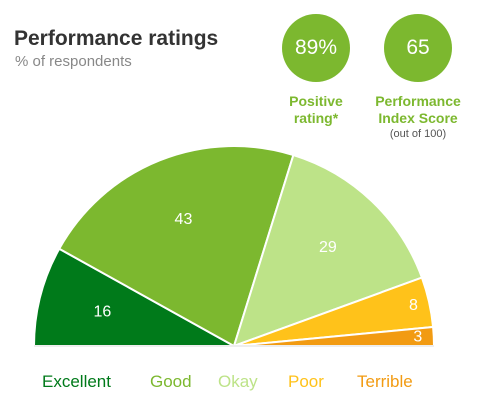 The height and width of the screenshot is (416, 480). What do you see at coordinates (316, 101) in the screenshot?
I see `positive-rating-label-line-1: Positive` at bounding box center [316, 101].